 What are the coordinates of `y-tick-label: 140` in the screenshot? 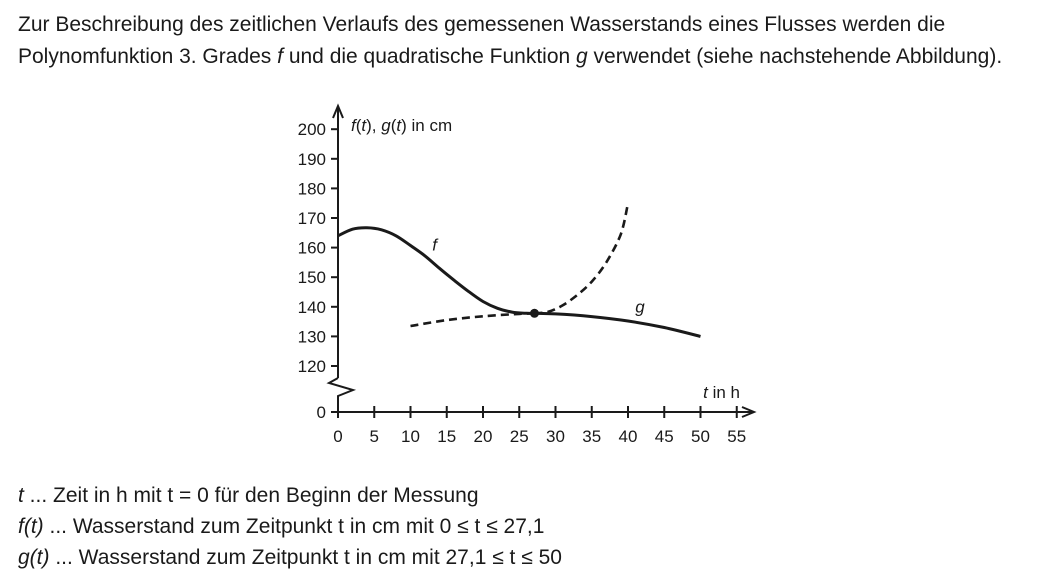 It's located at (312, 307).